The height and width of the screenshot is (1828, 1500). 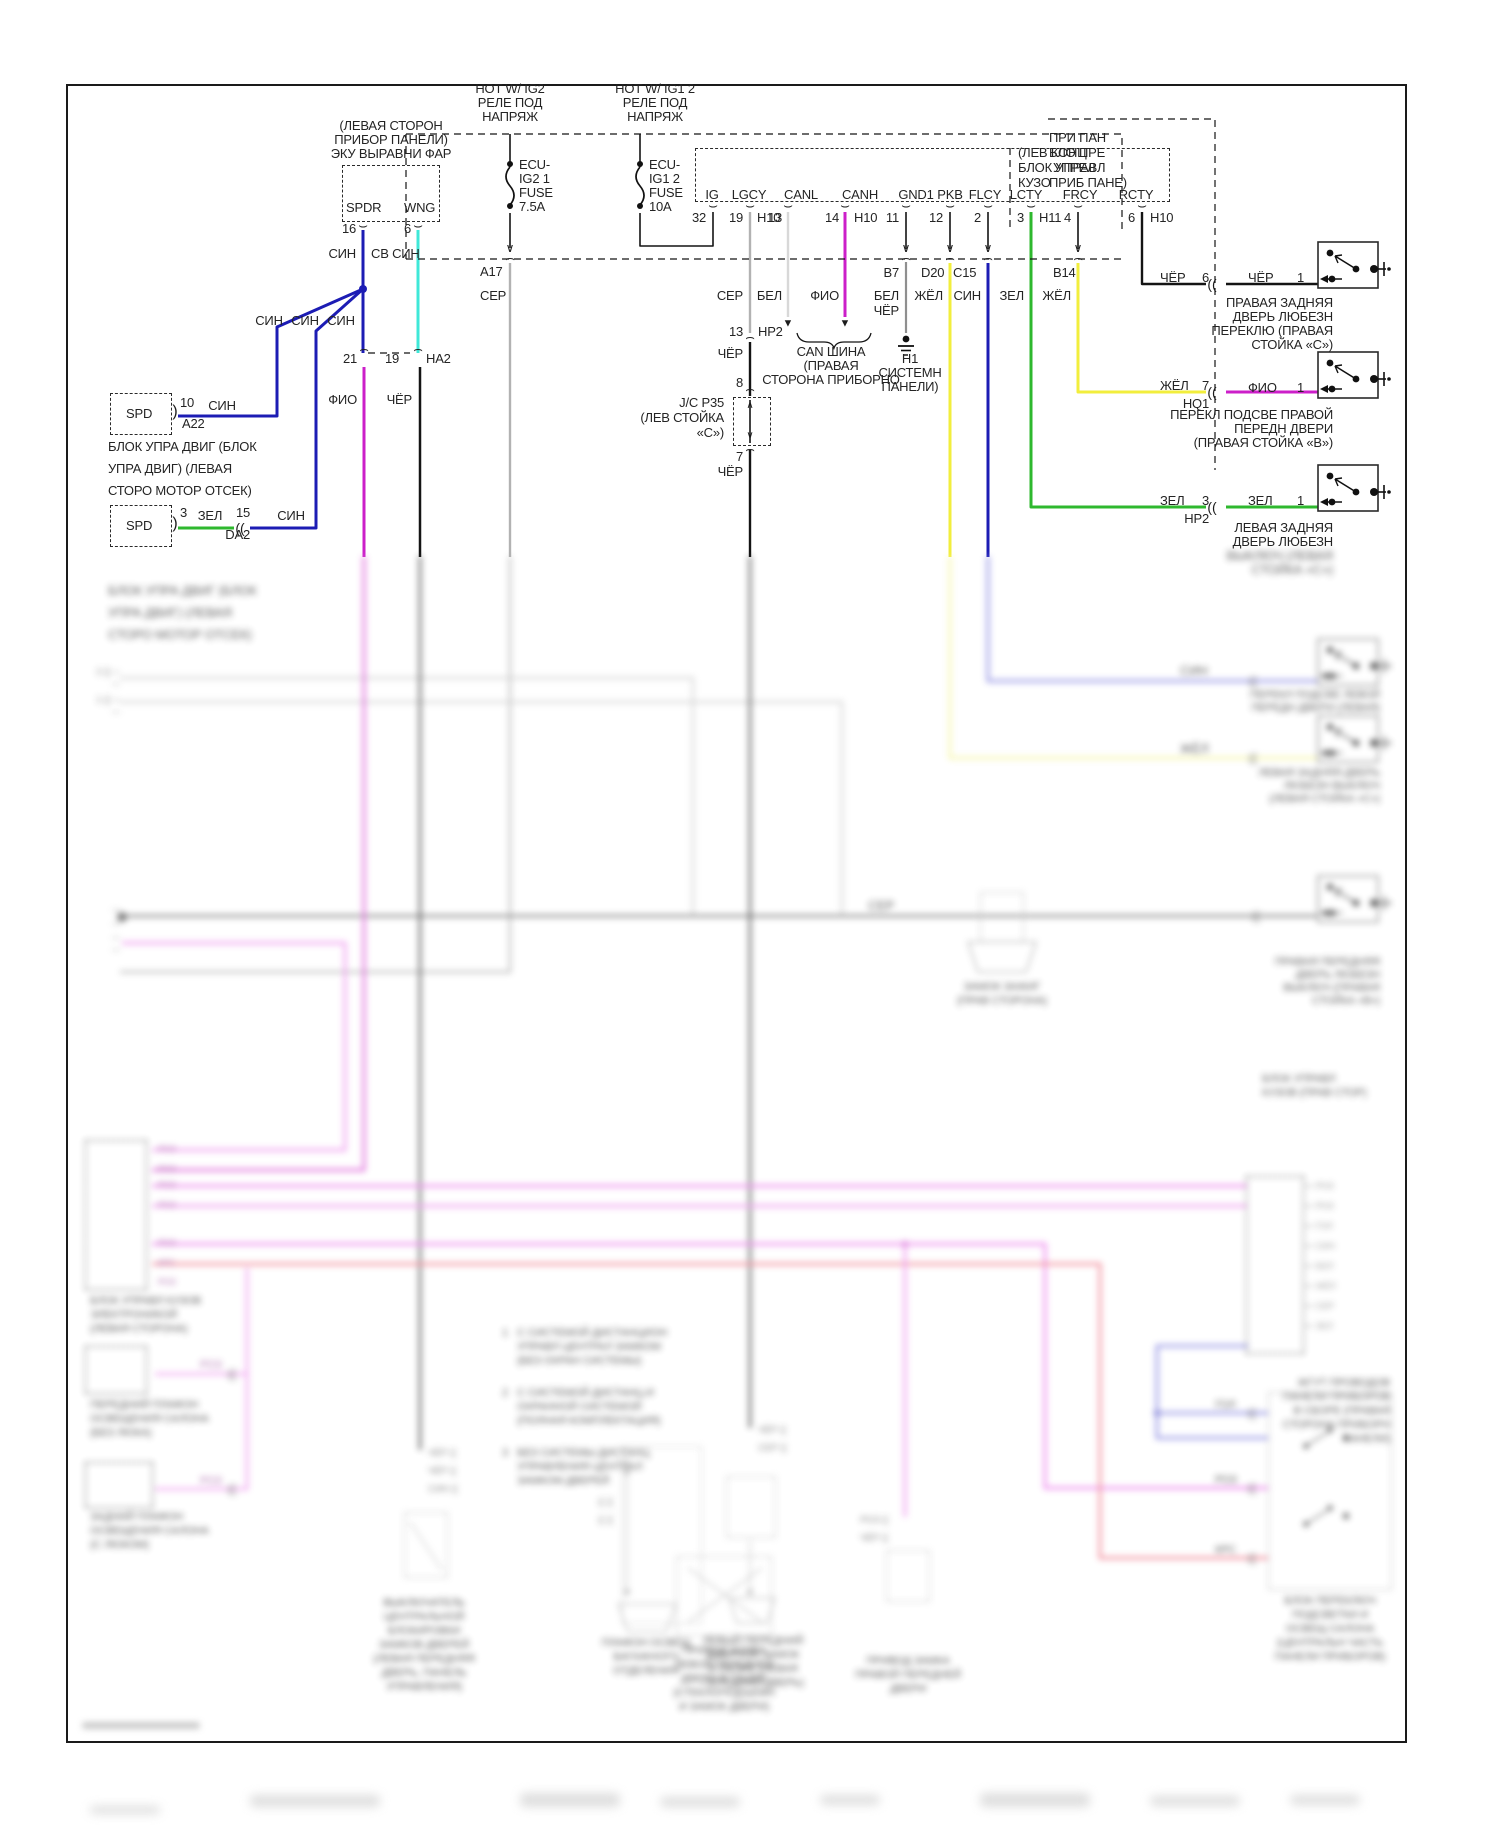 I want to click on text-label: БЕЗ СИСТЕМЫ ДИСТАНЦ, so click(x=583, y=1453).